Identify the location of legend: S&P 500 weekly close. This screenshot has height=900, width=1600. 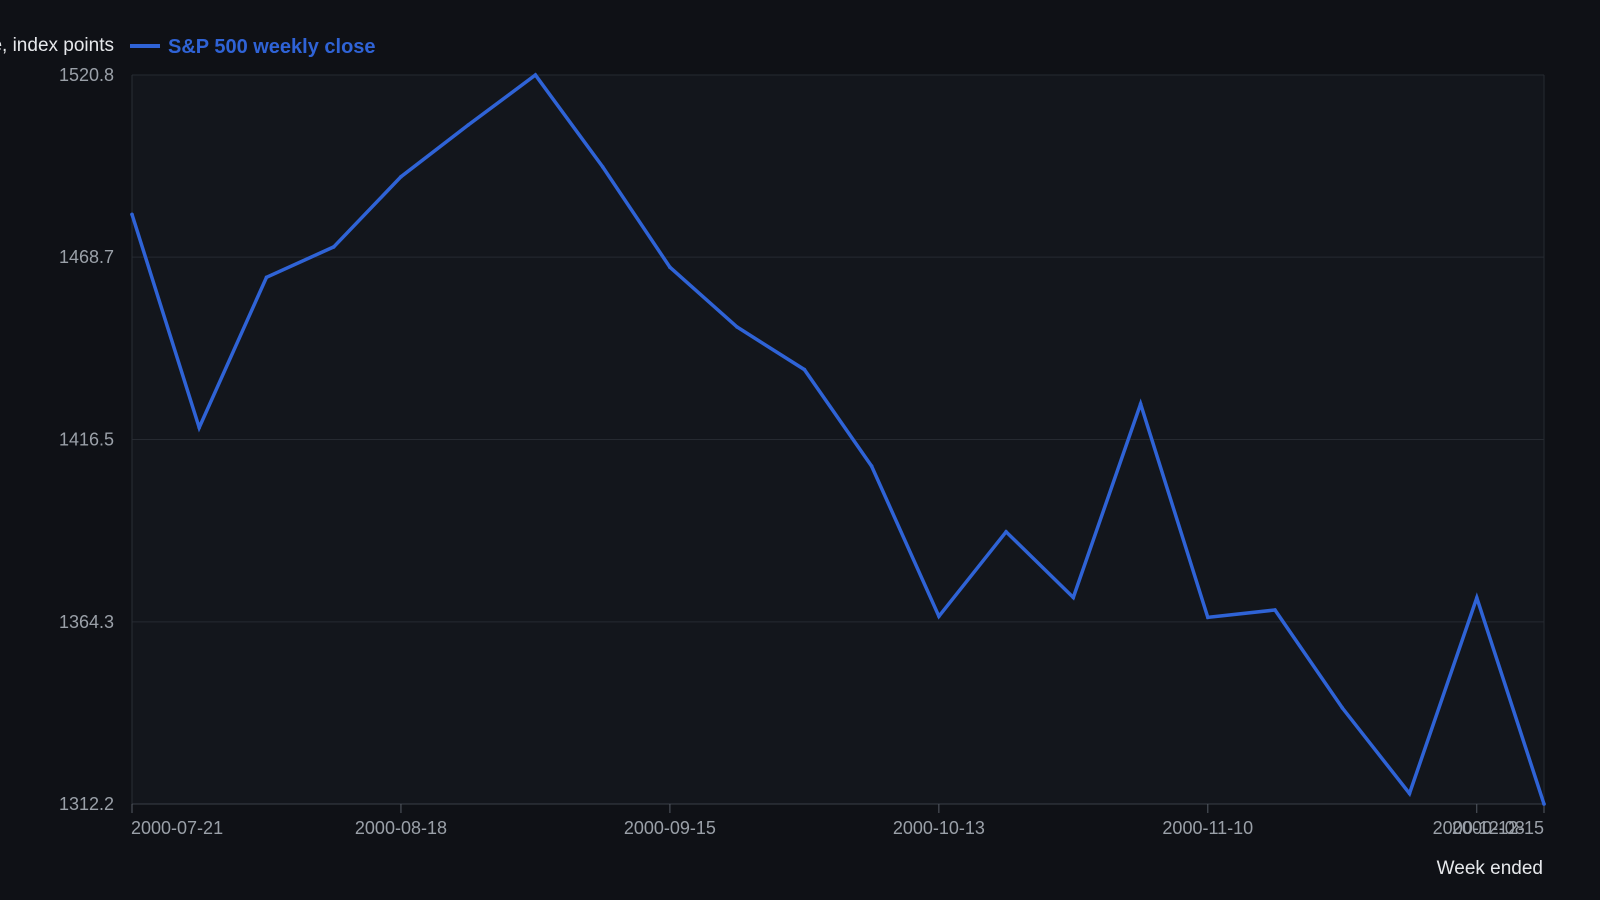
(253, 47).